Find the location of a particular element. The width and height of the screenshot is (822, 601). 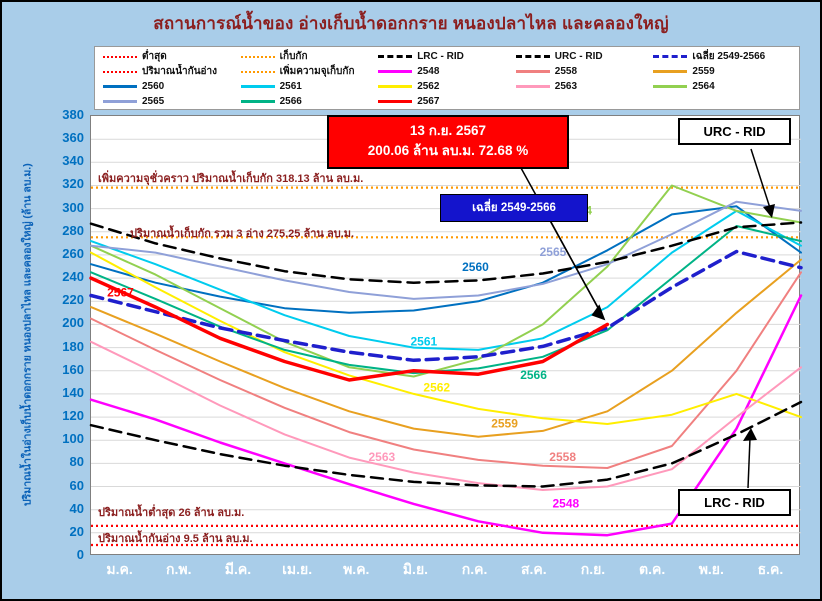

y-tick-20: 20 is located at coordinates (76, 531).